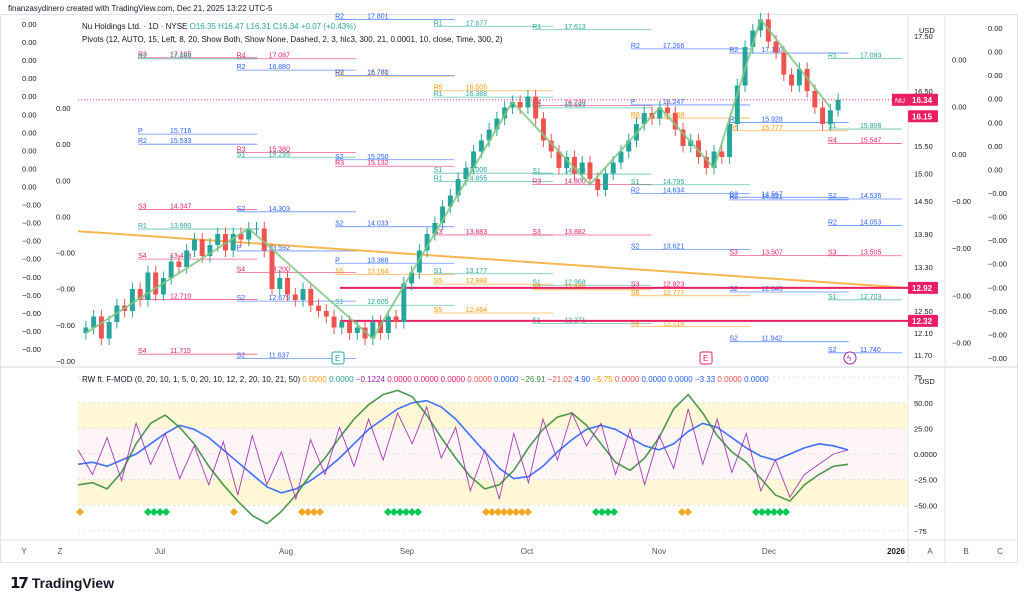  I want to click on osc-tick-label: 50.00, so click(923, 403).